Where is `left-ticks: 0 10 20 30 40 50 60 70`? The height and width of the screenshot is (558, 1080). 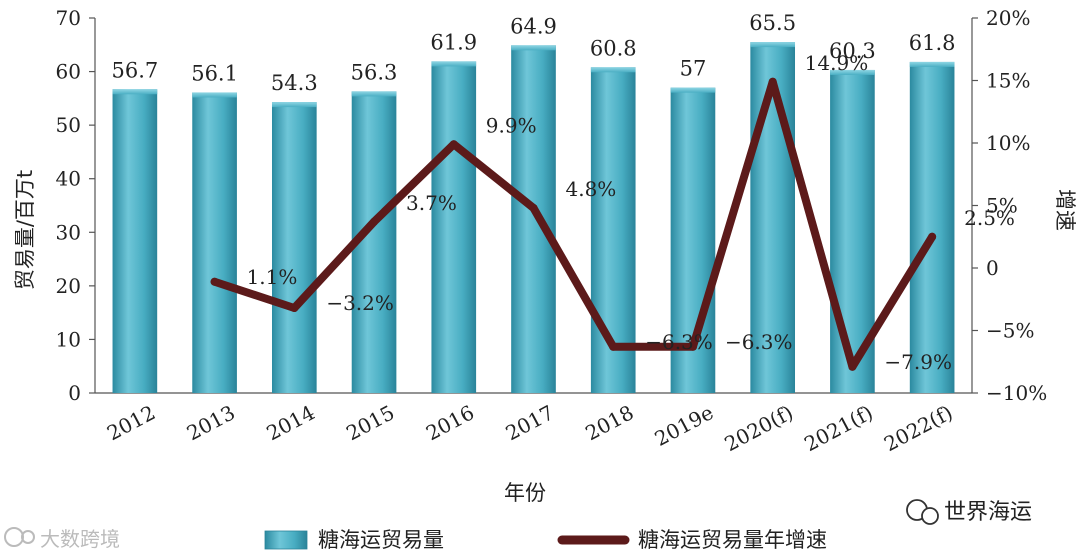 left-ticks: 0 10 20 30 40 50 60 70 is located at coordinates (75, 205).